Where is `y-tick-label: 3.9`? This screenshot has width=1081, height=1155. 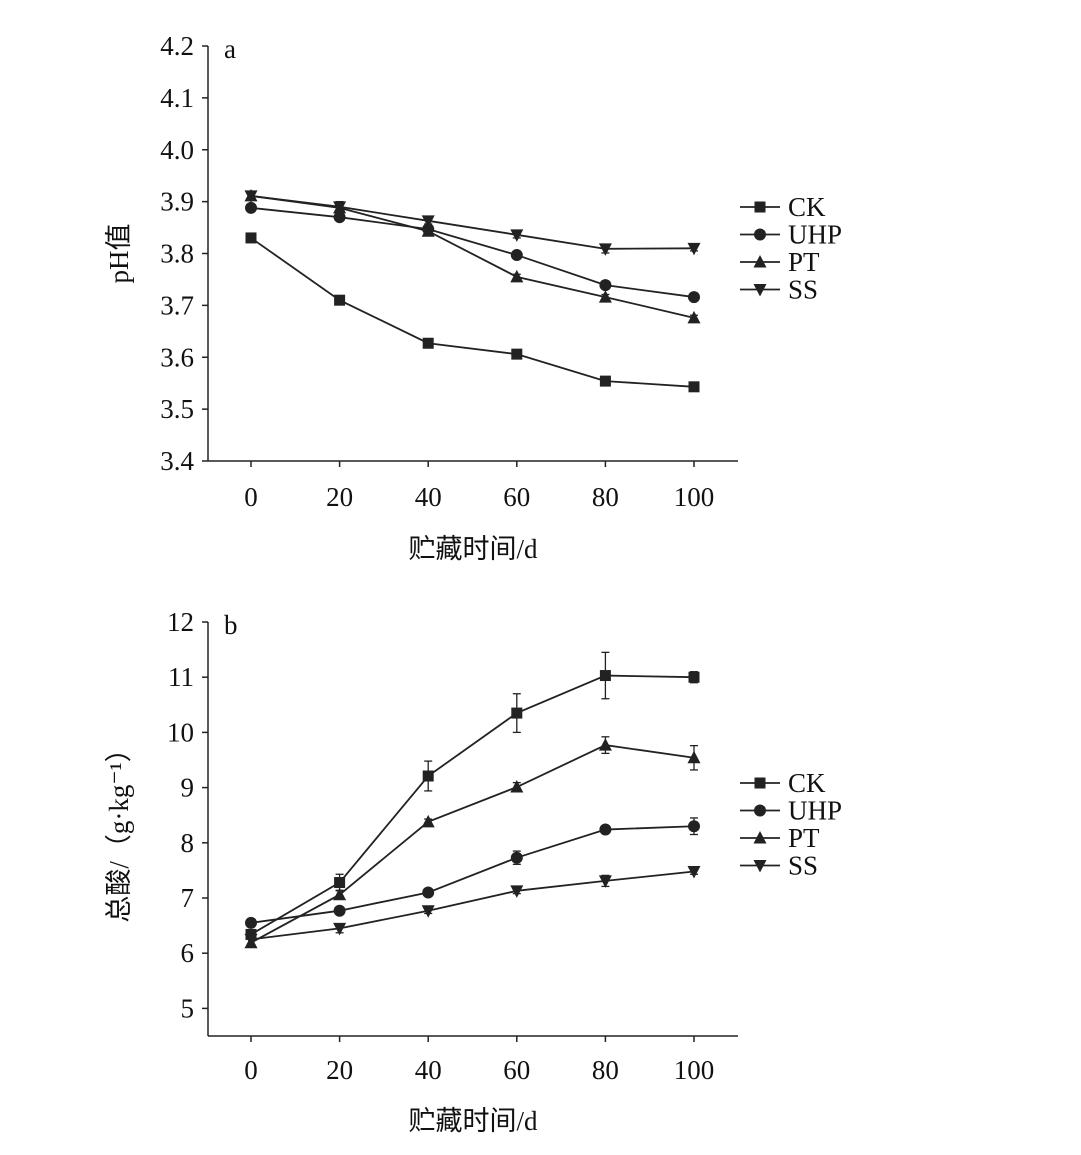 y-tick-label: 3.9 is located at coordinates (177, 202).